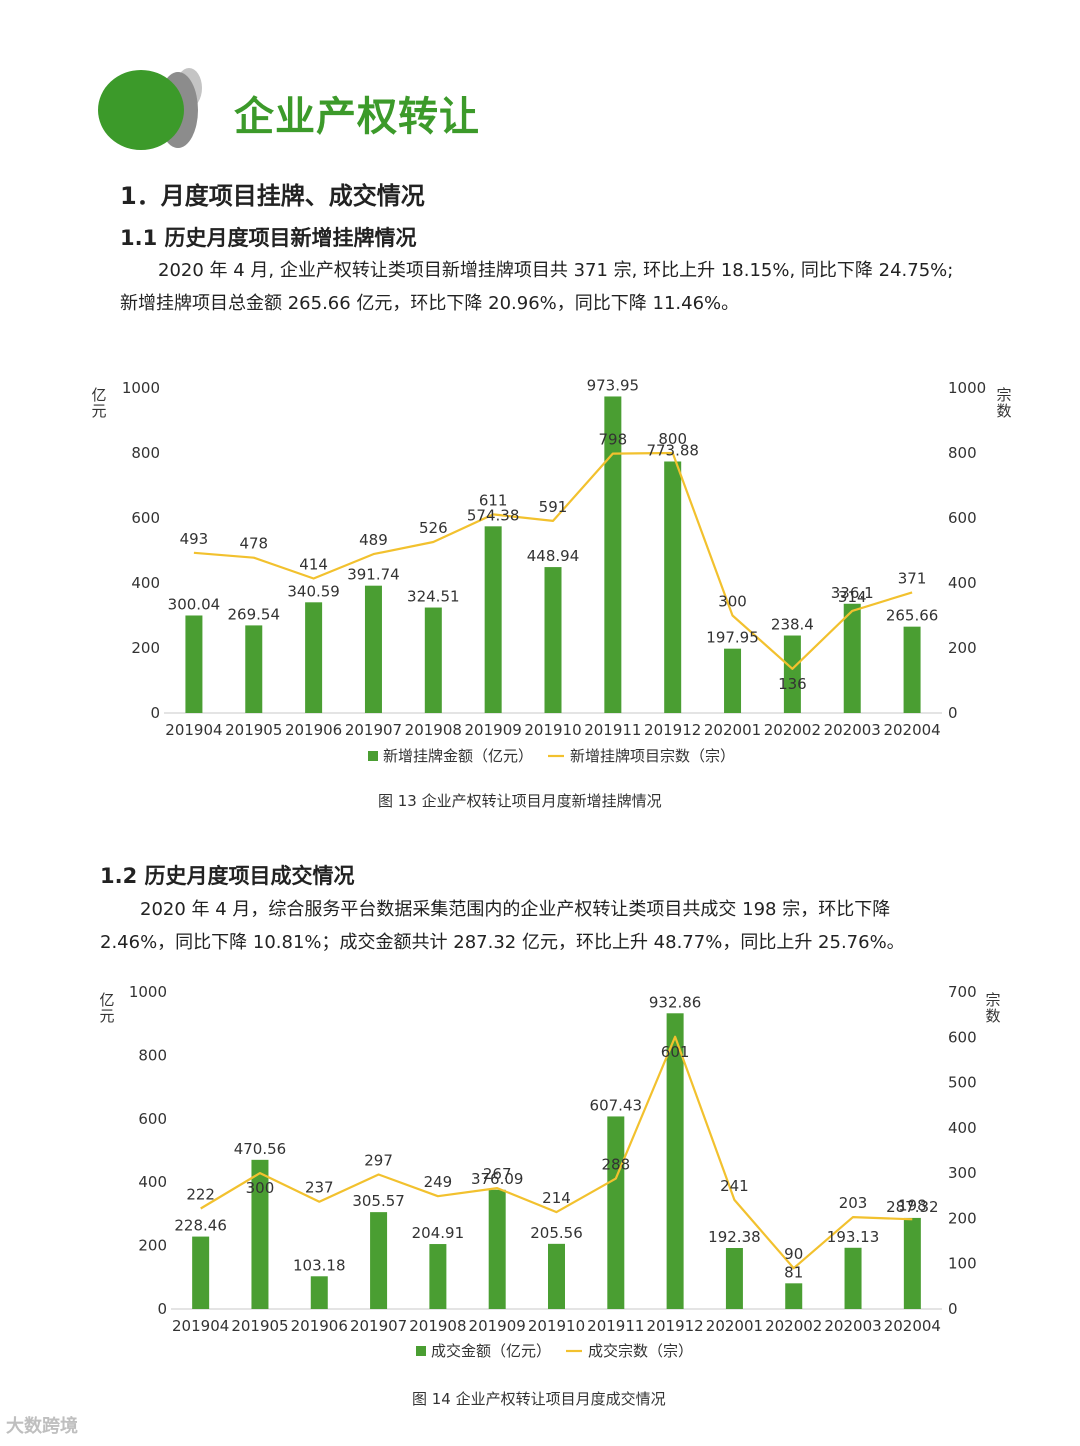 This screenshot has height=1446, width=1080. What do you see at coordinates (520, 801) in the screenshot?
I see `chart-caption-13: 图 13 企业产权转让项目月度新增挂牌情况` at bounding box center [520, 801].